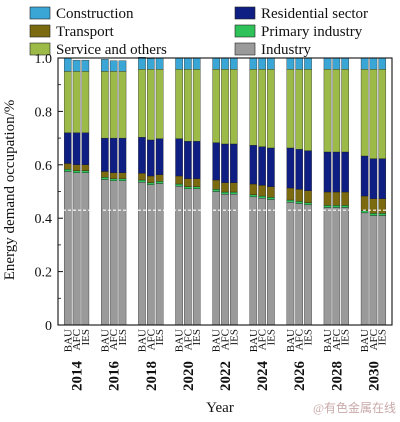 The width and height of the screenshot is (400, 422). What do you see at coordinates (10, 190) in the screenshot?
I see `y-axis-title: Energy demand occupation/%` at bounding box center [10, 190].